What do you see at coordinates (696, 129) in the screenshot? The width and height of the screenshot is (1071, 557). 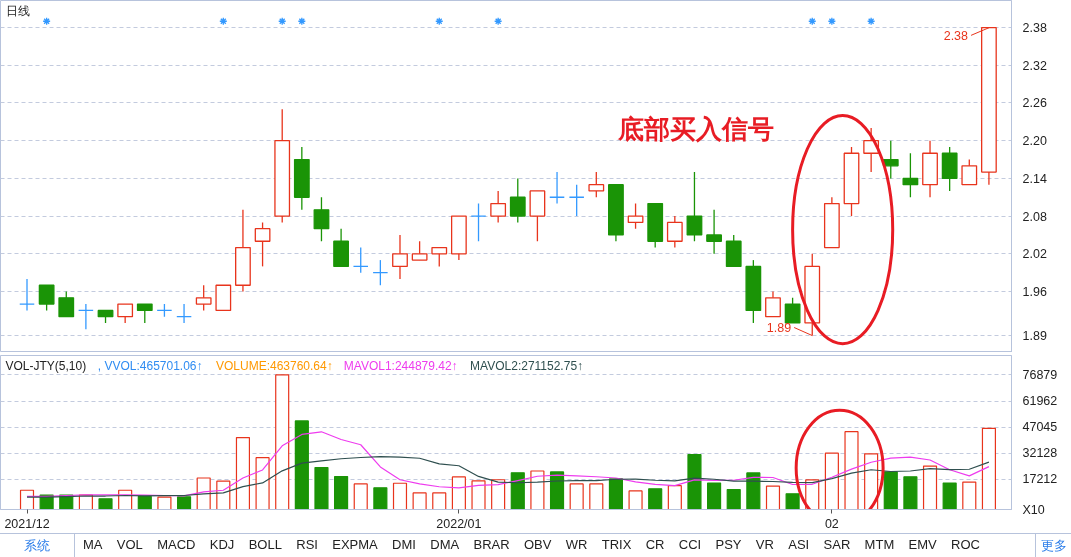 I see `annotation: 底部买入信号` at bounding box center [696, 129].